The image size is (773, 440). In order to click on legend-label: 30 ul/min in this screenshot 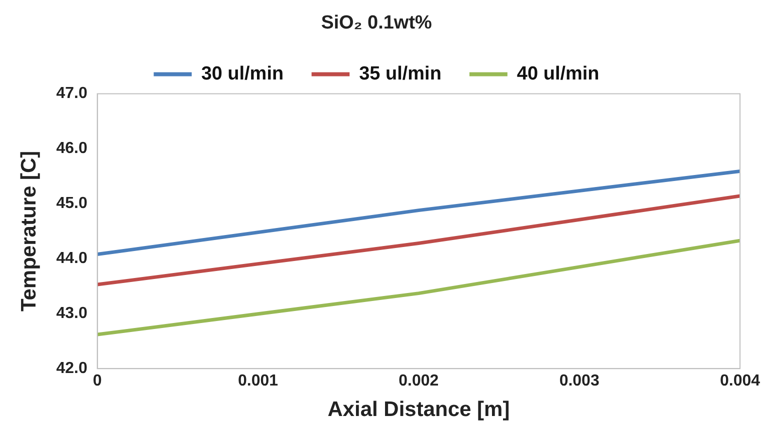, I will do `click(242, 74)`.